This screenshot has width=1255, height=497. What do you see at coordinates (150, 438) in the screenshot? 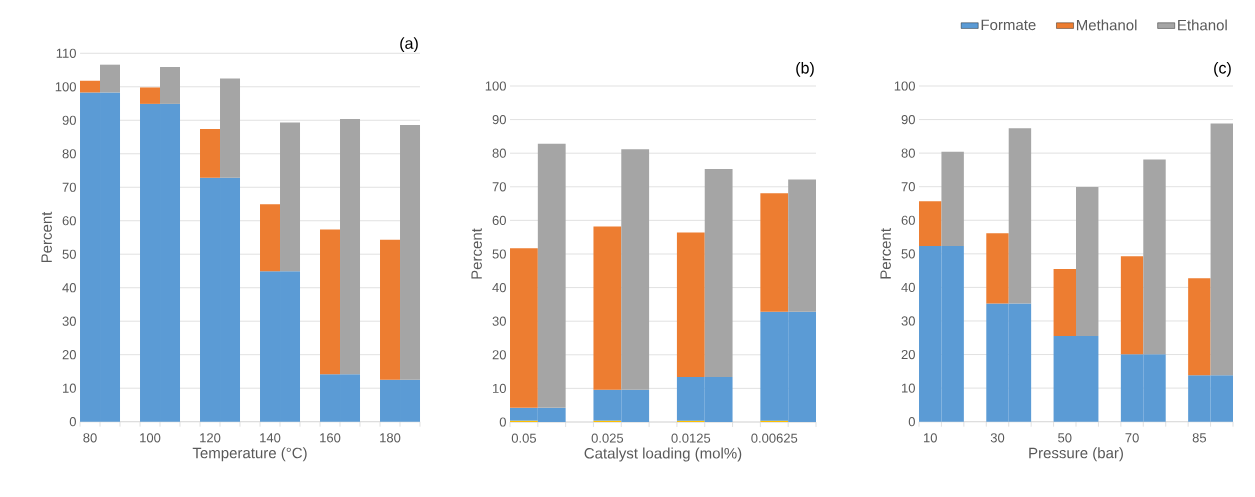
I see `x-tick-label: 100` at bounding box center [150, 438].